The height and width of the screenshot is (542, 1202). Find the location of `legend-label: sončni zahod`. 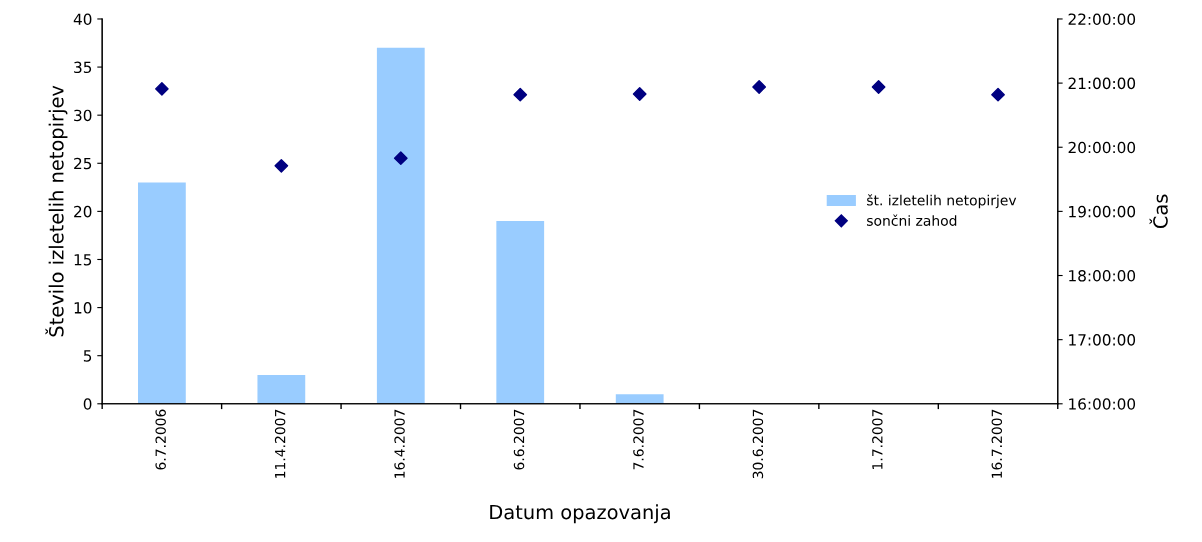

legend-label: sončni zahod is located at coordinates (912, 220).